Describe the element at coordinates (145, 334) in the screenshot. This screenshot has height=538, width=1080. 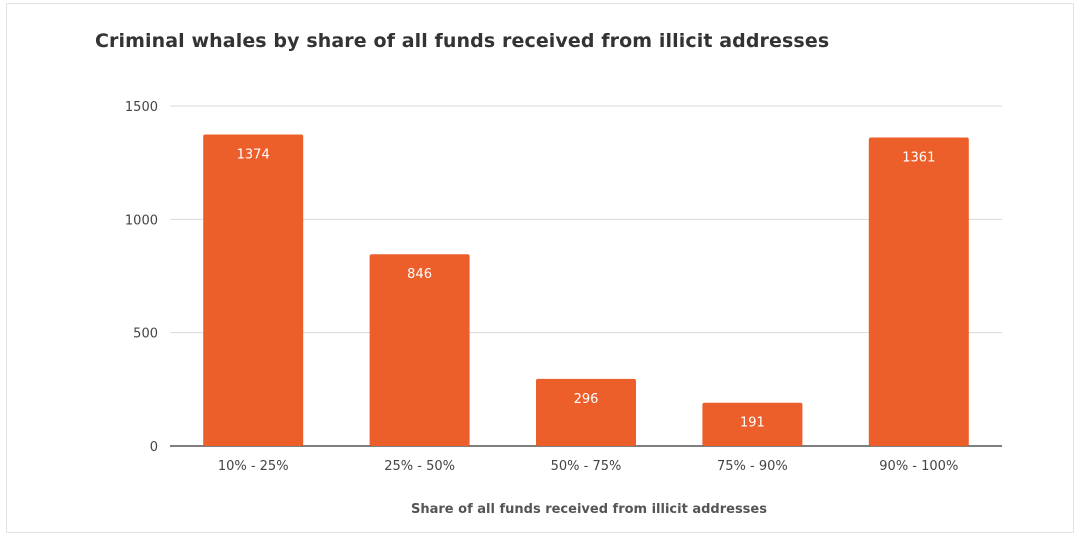
I see `y-tick-label: 500` at that location.